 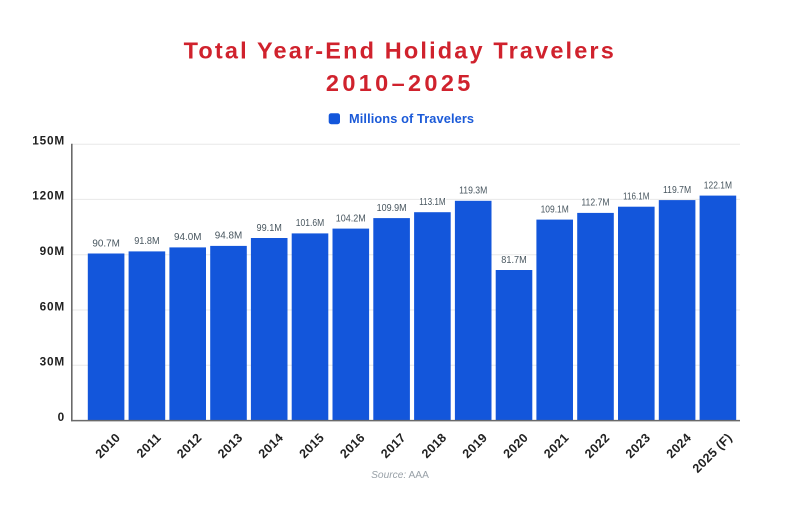 I want to click on svg-text: 94.8M, so click(x=229, y=236).